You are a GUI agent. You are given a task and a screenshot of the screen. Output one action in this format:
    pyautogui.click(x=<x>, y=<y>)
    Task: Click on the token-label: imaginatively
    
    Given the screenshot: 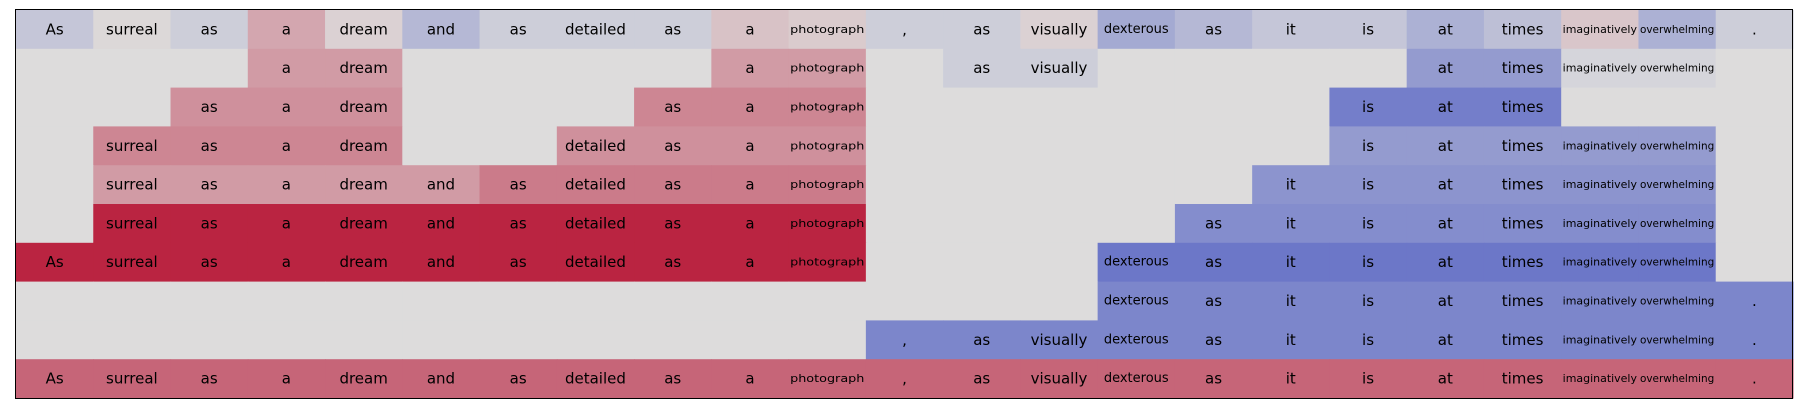 What is the action you would take?
    pyautogui.click(x=1600, y=339)
    